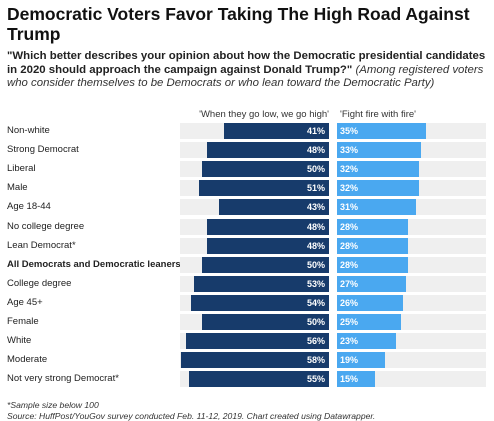  Describe the element at coordinates (17, 188) in the screenshot. I see `category-label: Male` at that location.